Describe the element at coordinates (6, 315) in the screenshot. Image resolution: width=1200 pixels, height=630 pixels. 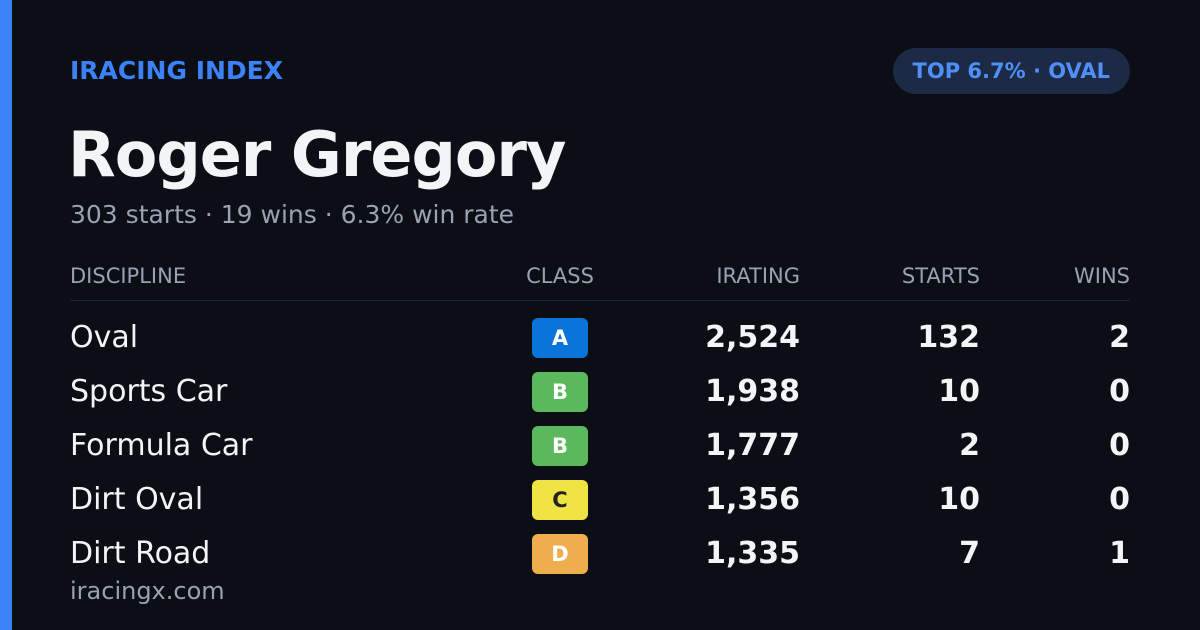
I see `accent-bar` at that location.